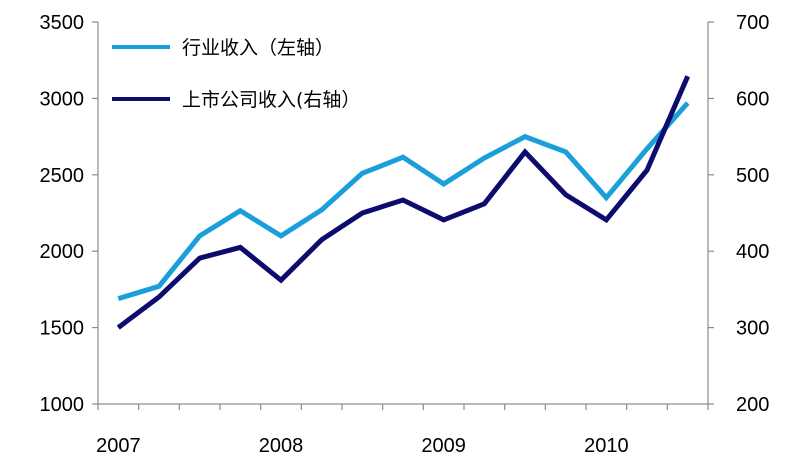  I want to click on left-tick-label: 3000, so click(62, 99).